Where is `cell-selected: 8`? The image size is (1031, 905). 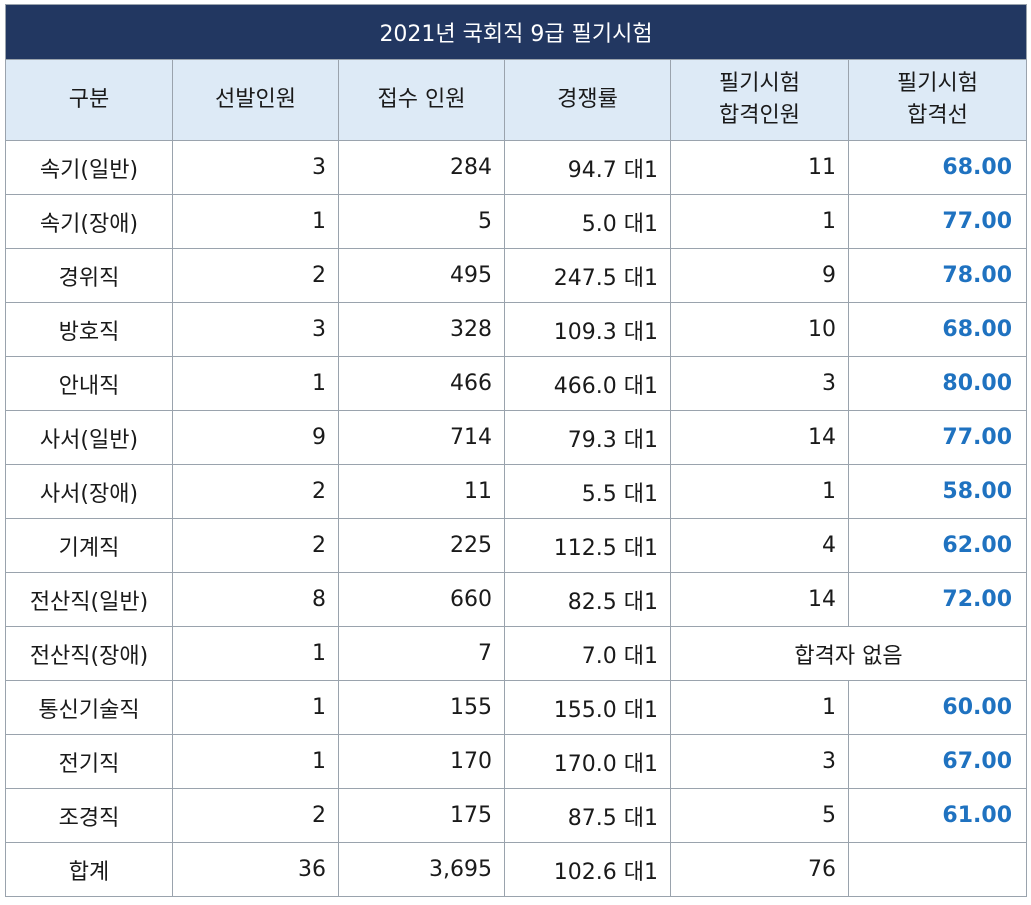
cell-selected: 8 is located at coordinates (255, 599).